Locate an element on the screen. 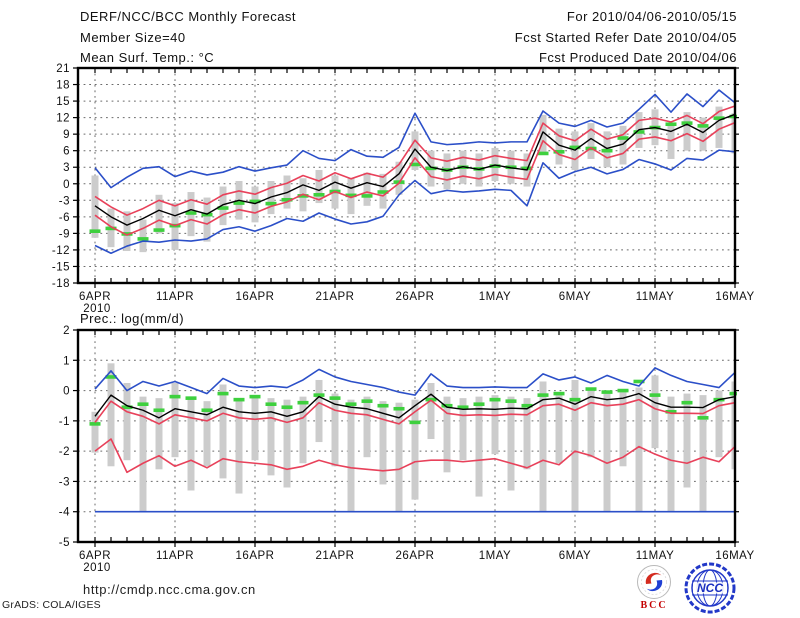  x-tick-label: 1MAY is located at coordinates (495, 297).